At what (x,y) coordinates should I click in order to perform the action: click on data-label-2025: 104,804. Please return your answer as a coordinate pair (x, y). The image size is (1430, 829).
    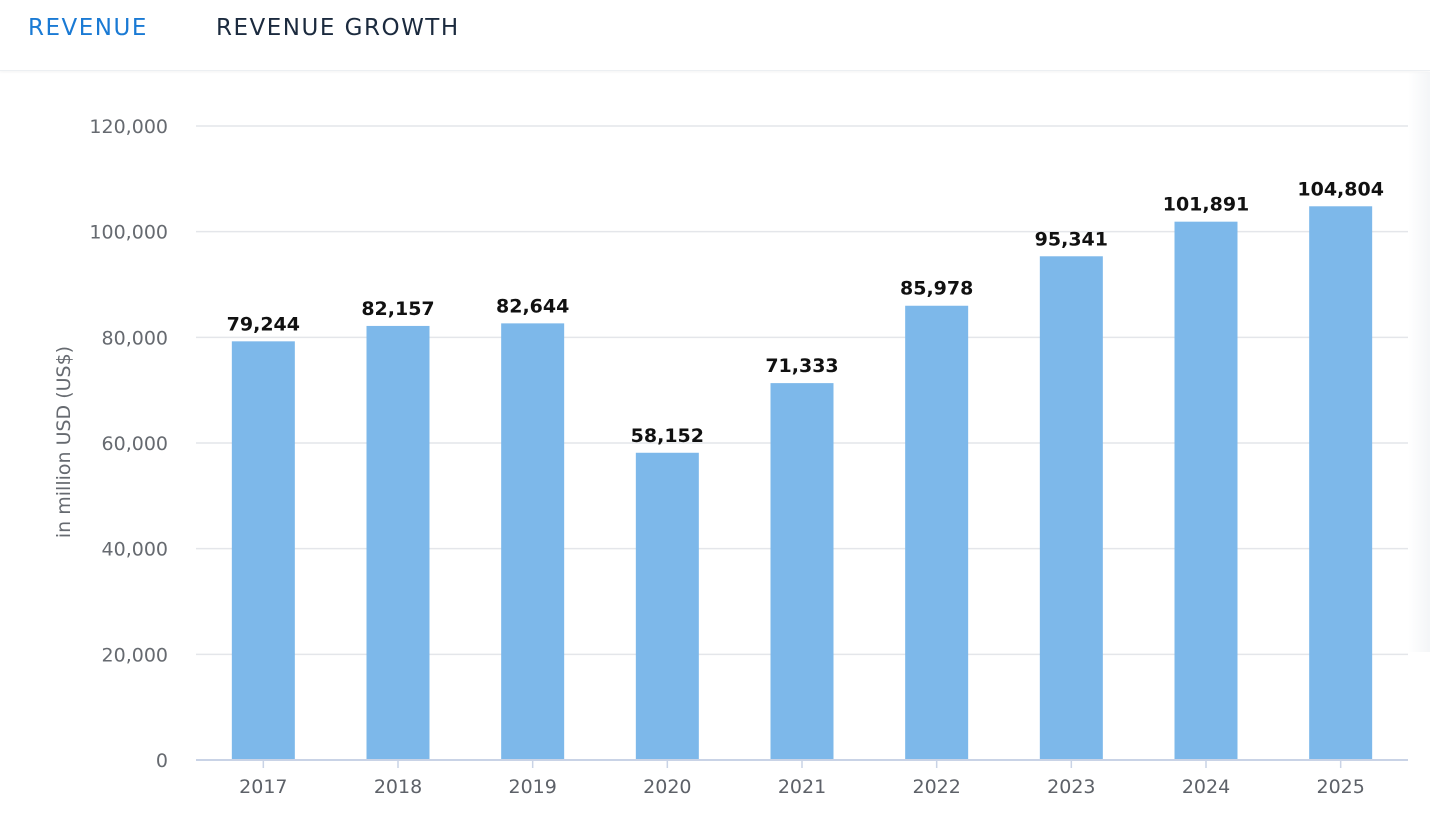
    Looking at the image, I should click on (1340, 189).